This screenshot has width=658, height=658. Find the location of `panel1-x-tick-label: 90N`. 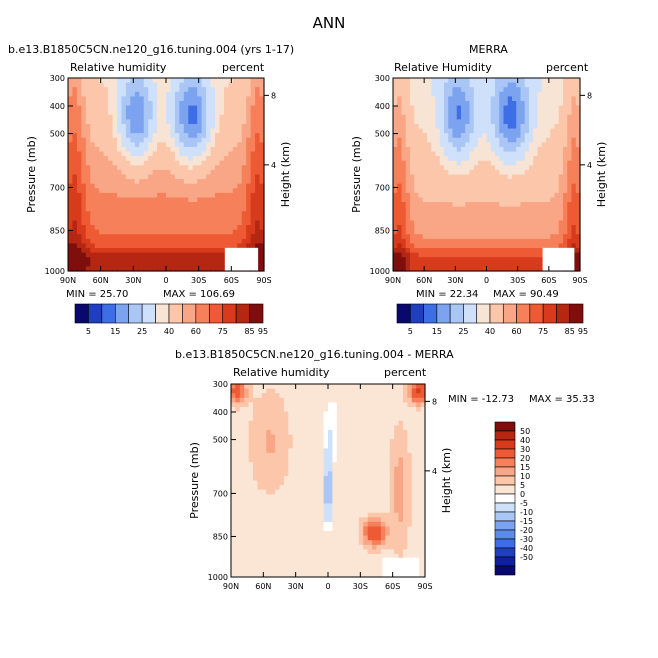

panel1-x-tick-label: 90N is located at coordinates (68, 280).